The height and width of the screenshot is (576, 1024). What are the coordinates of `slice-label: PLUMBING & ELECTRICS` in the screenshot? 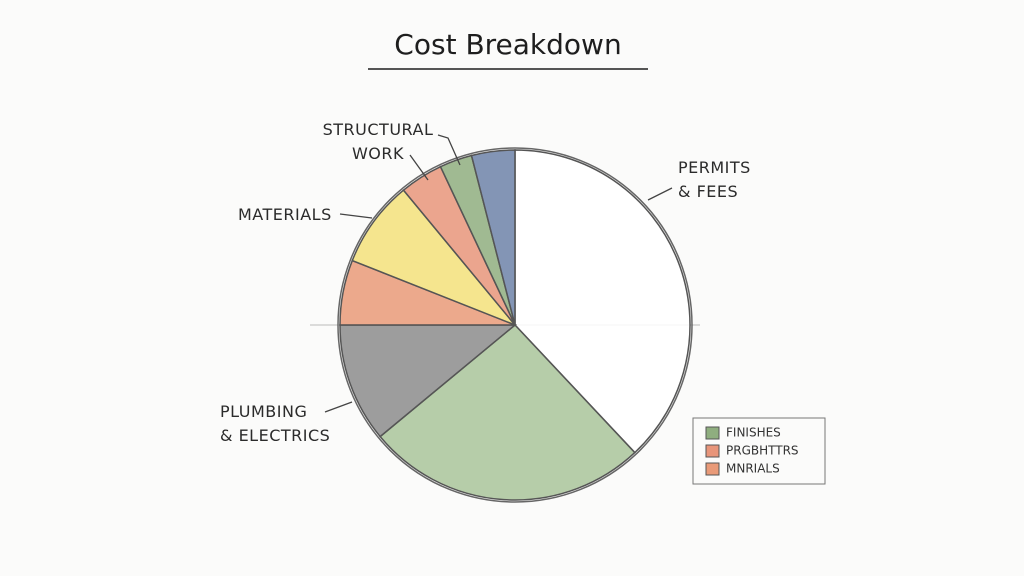 It's located at (275, 423).